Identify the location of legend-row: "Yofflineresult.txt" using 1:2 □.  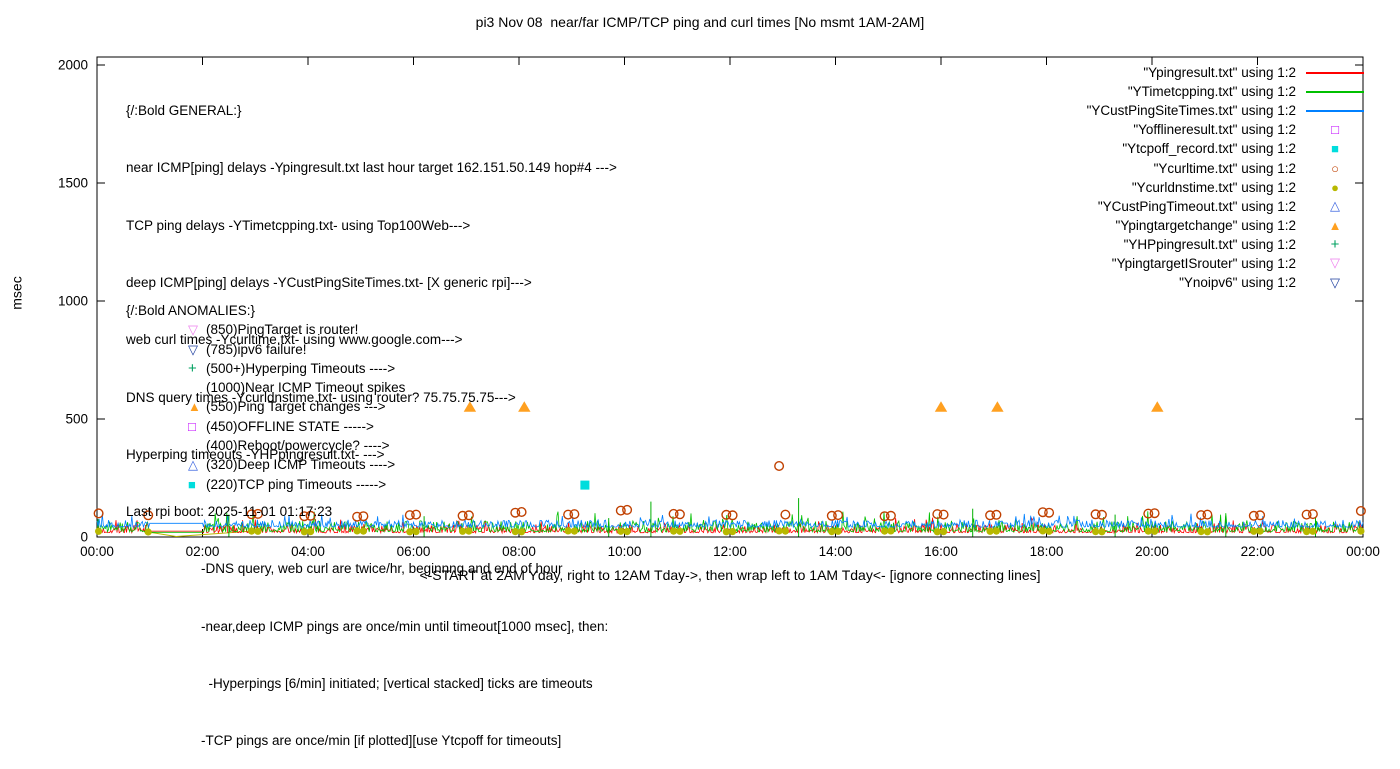
(1225, 129).